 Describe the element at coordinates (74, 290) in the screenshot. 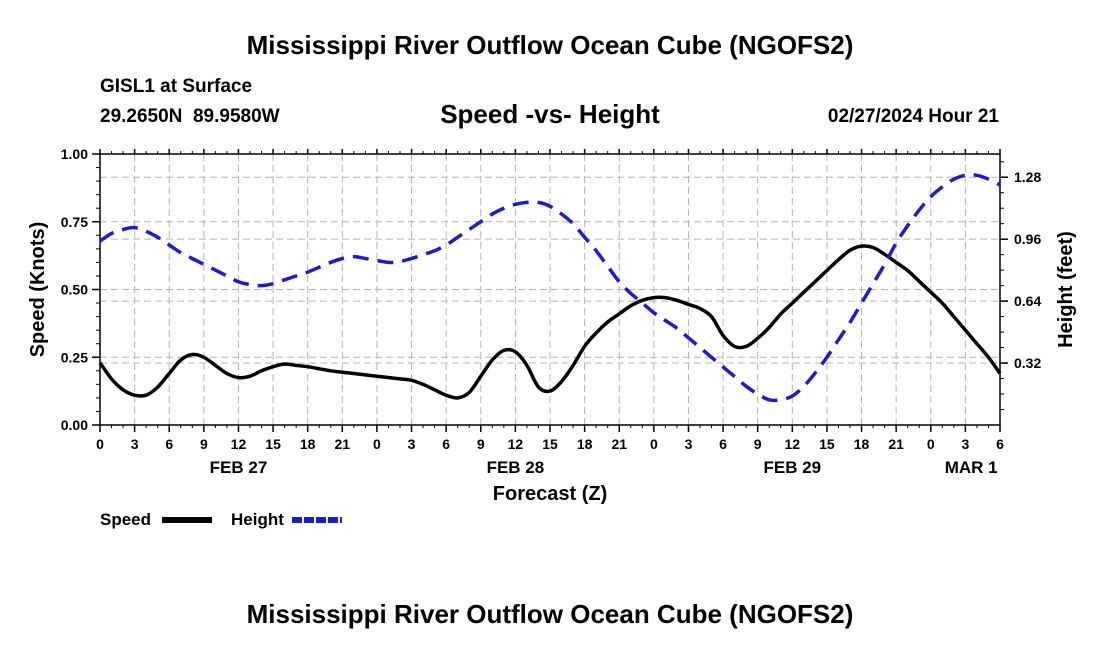

I see `y-tick-label: 0.50` at that location.